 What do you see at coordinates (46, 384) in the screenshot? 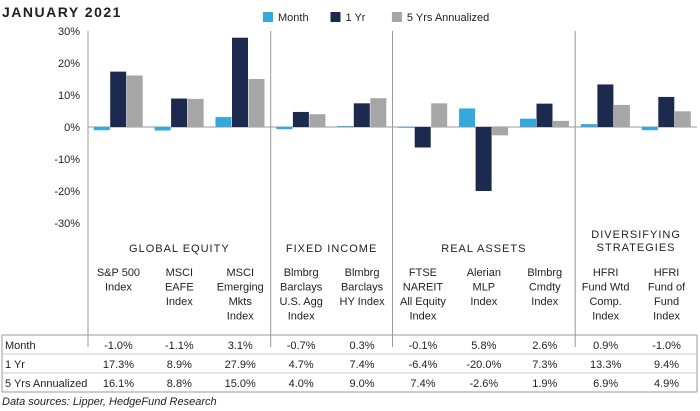
I see `table-row-label: 5 Yrs Annualized` at bounding box center [46, 384].